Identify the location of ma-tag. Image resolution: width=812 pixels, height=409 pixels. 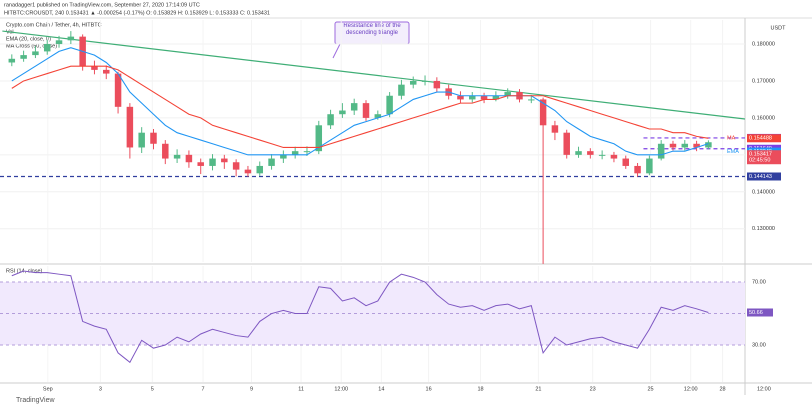
(764, 138).